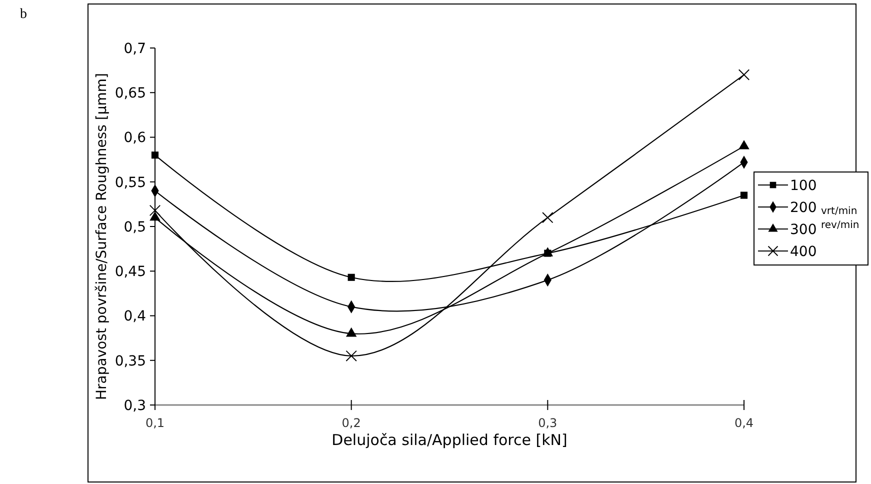  Describe the element at coordinates (135, 48) in the screenshot. I see `y-tick-label: 0,7` at that location.